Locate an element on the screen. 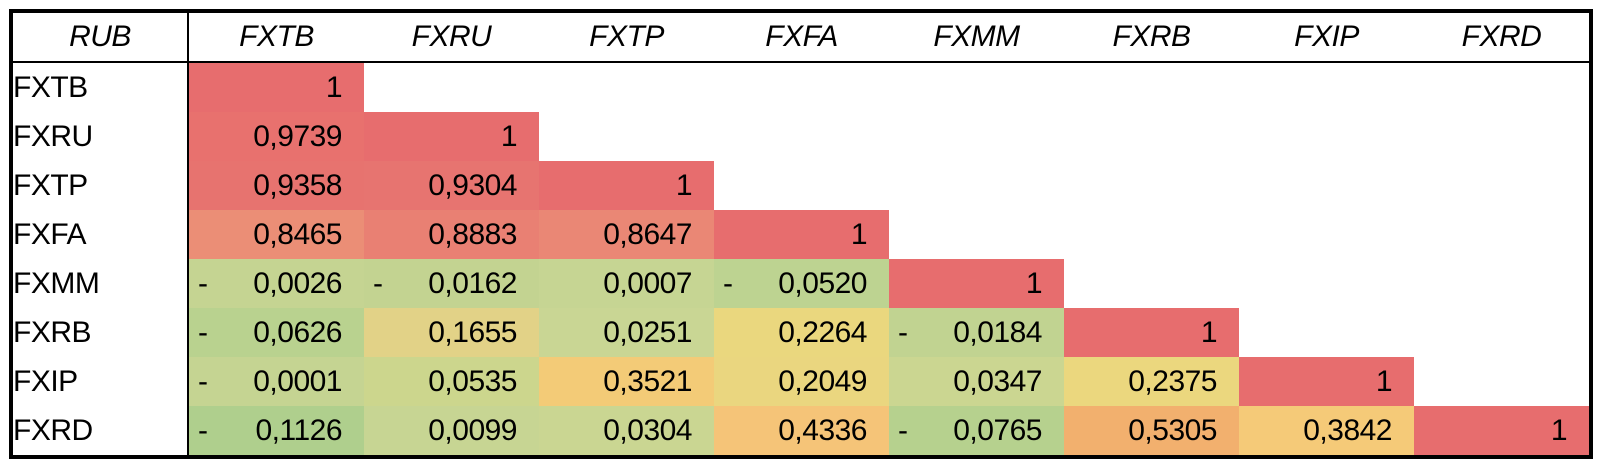  table-row-fxfa: FXFA 0,8465 0,8883 0,8647 1 is located at coordinates (801, 234).